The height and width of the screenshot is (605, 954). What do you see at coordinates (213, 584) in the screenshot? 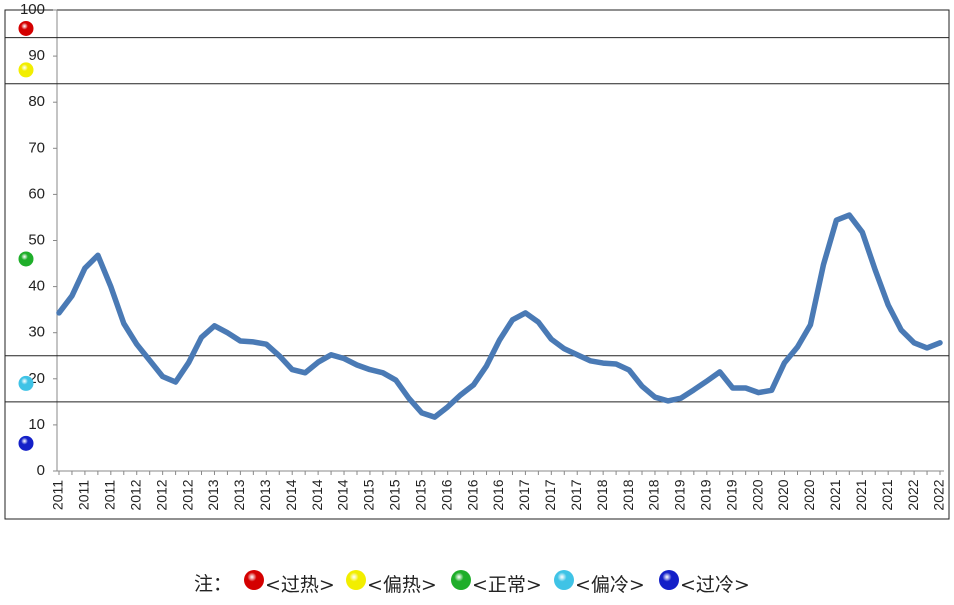
I see `legend-note: 注：` at bounding box center [213, 584].